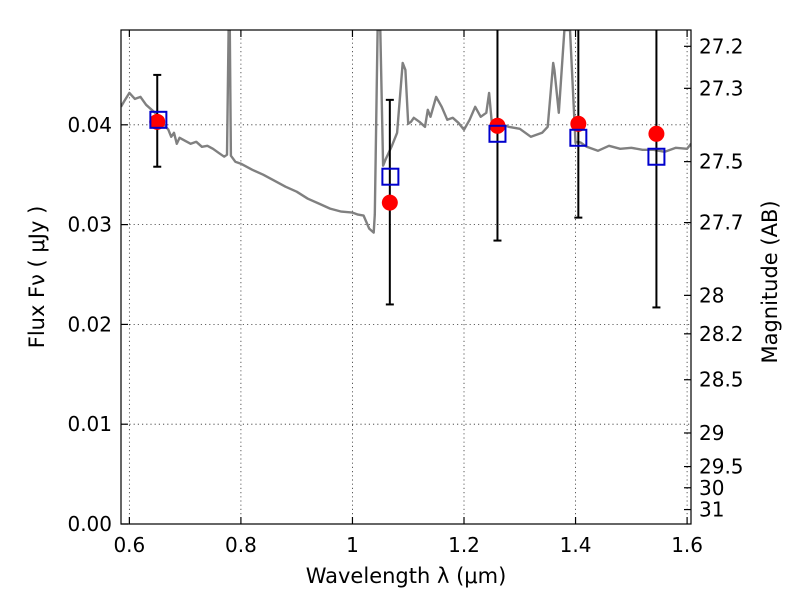 Image resolution: width=800 pixels, height=600 pixels. I want to click on right-axis-label: Magnitude (AB), so click(770, 281).